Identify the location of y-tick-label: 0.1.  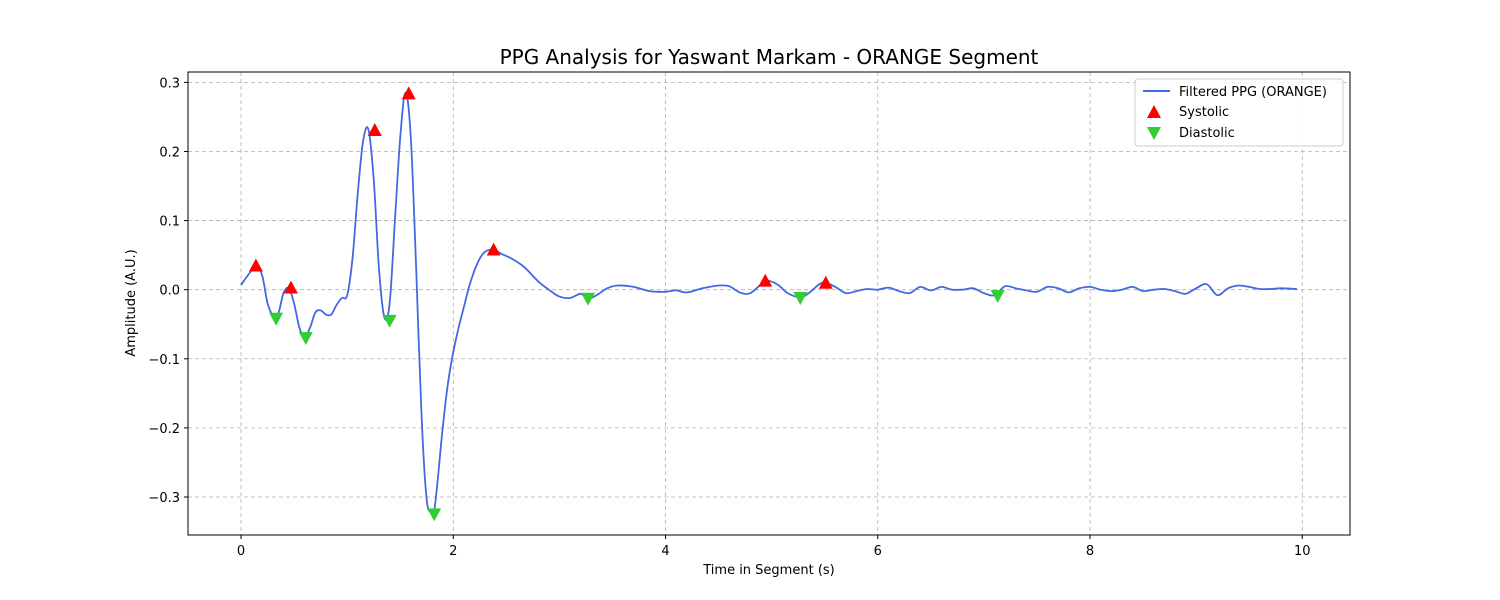
(169, 222).